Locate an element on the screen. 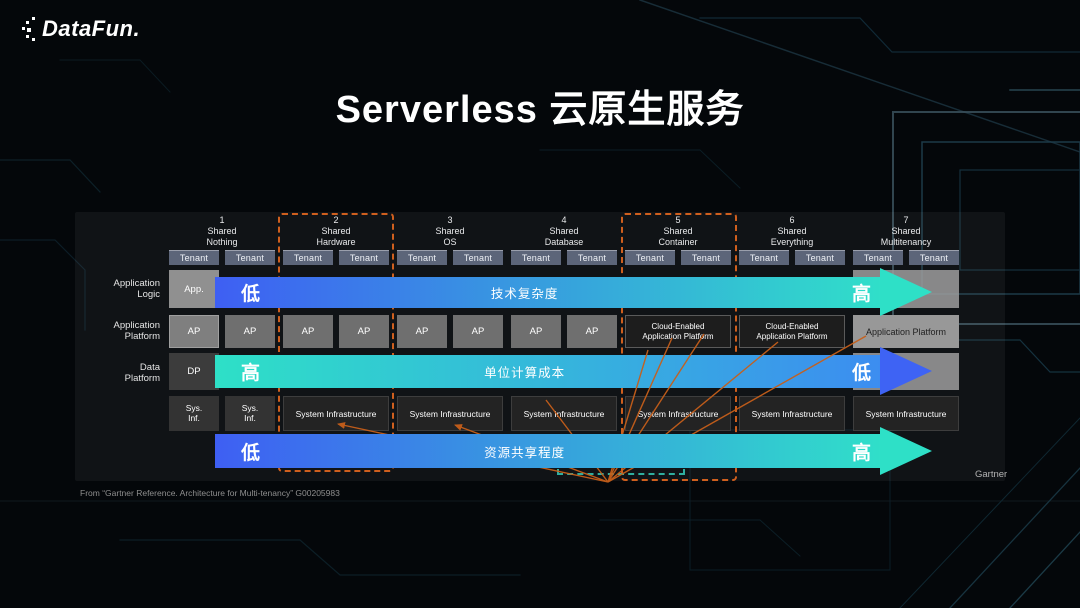  arrow-unit-compute-cost: 高 单位计算成本 低 is located at coordinates (548, 371).